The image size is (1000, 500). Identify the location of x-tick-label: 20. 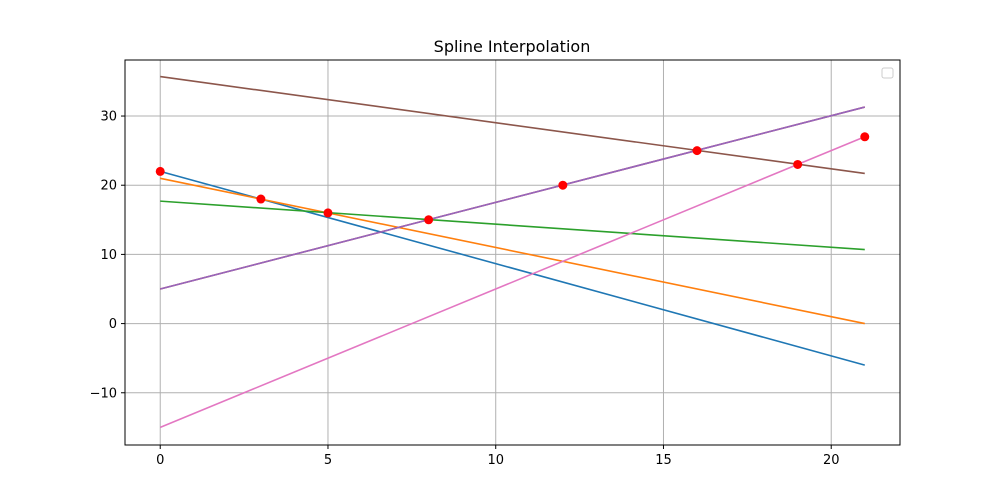
(831, 460).